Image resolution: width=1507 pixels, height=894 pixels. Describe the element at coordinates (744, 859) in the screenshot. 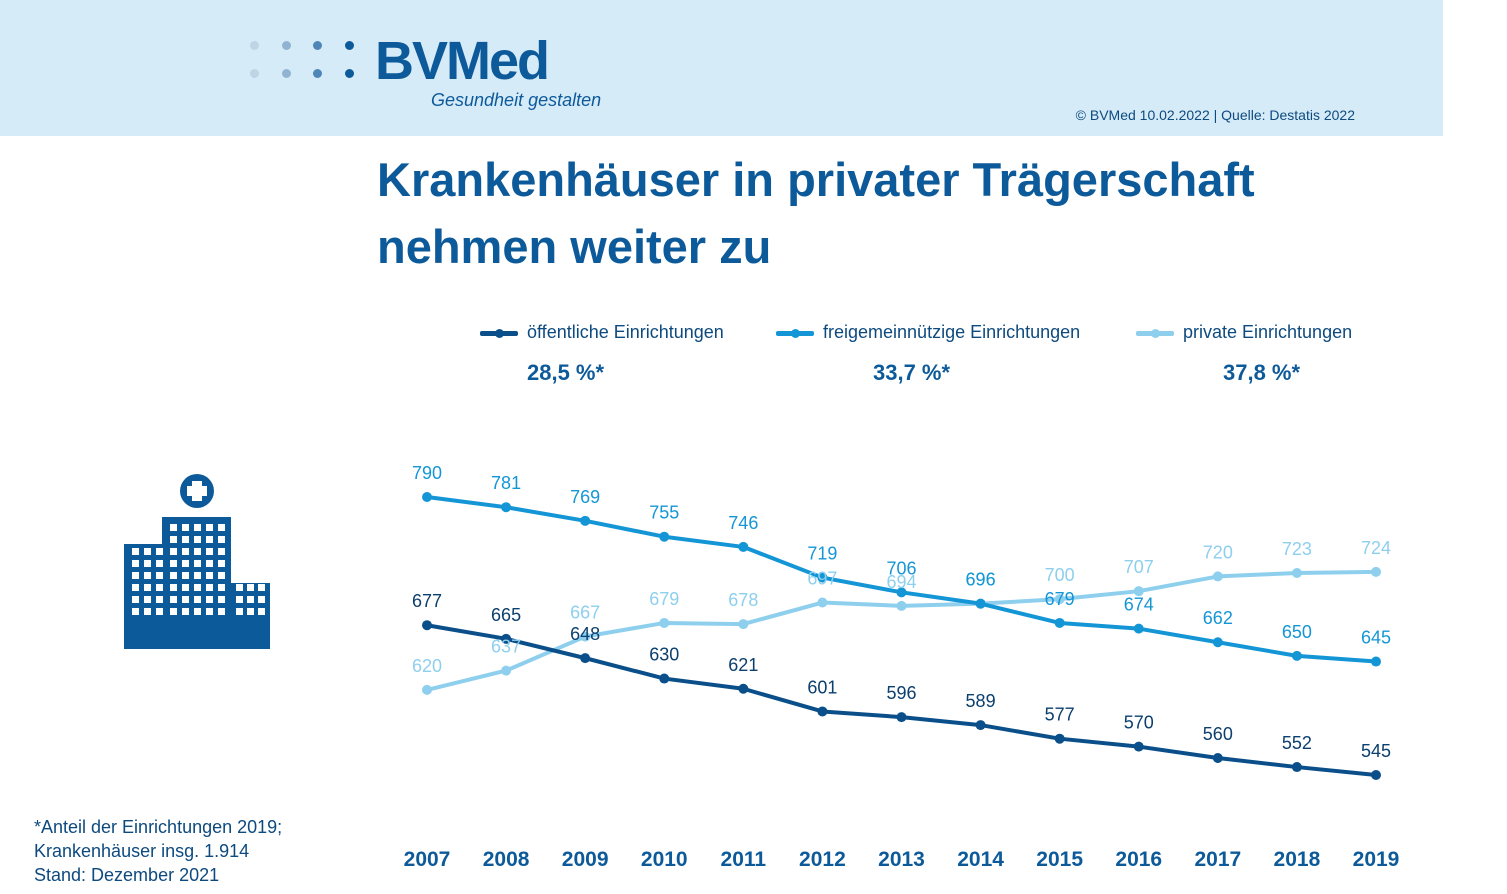

I see `x-tick-label: 2011` at that location.